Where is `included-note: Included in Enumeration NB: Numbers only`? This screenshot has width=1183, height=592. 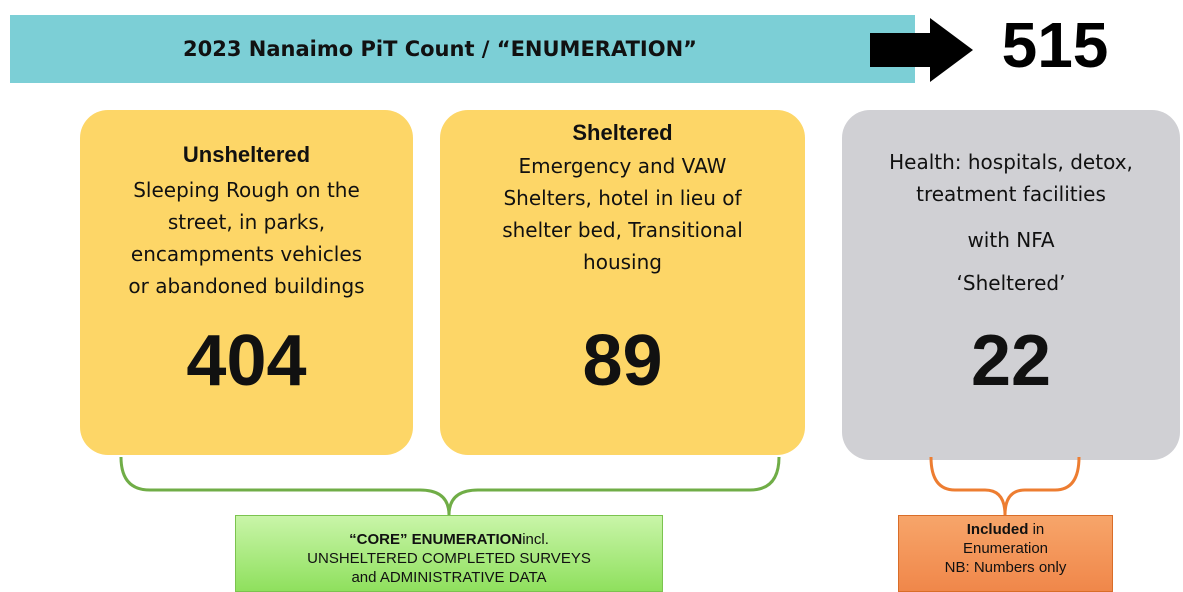
included-note: Included in Enumeration NB: Numbers only is located at coordinates (1005, 553).